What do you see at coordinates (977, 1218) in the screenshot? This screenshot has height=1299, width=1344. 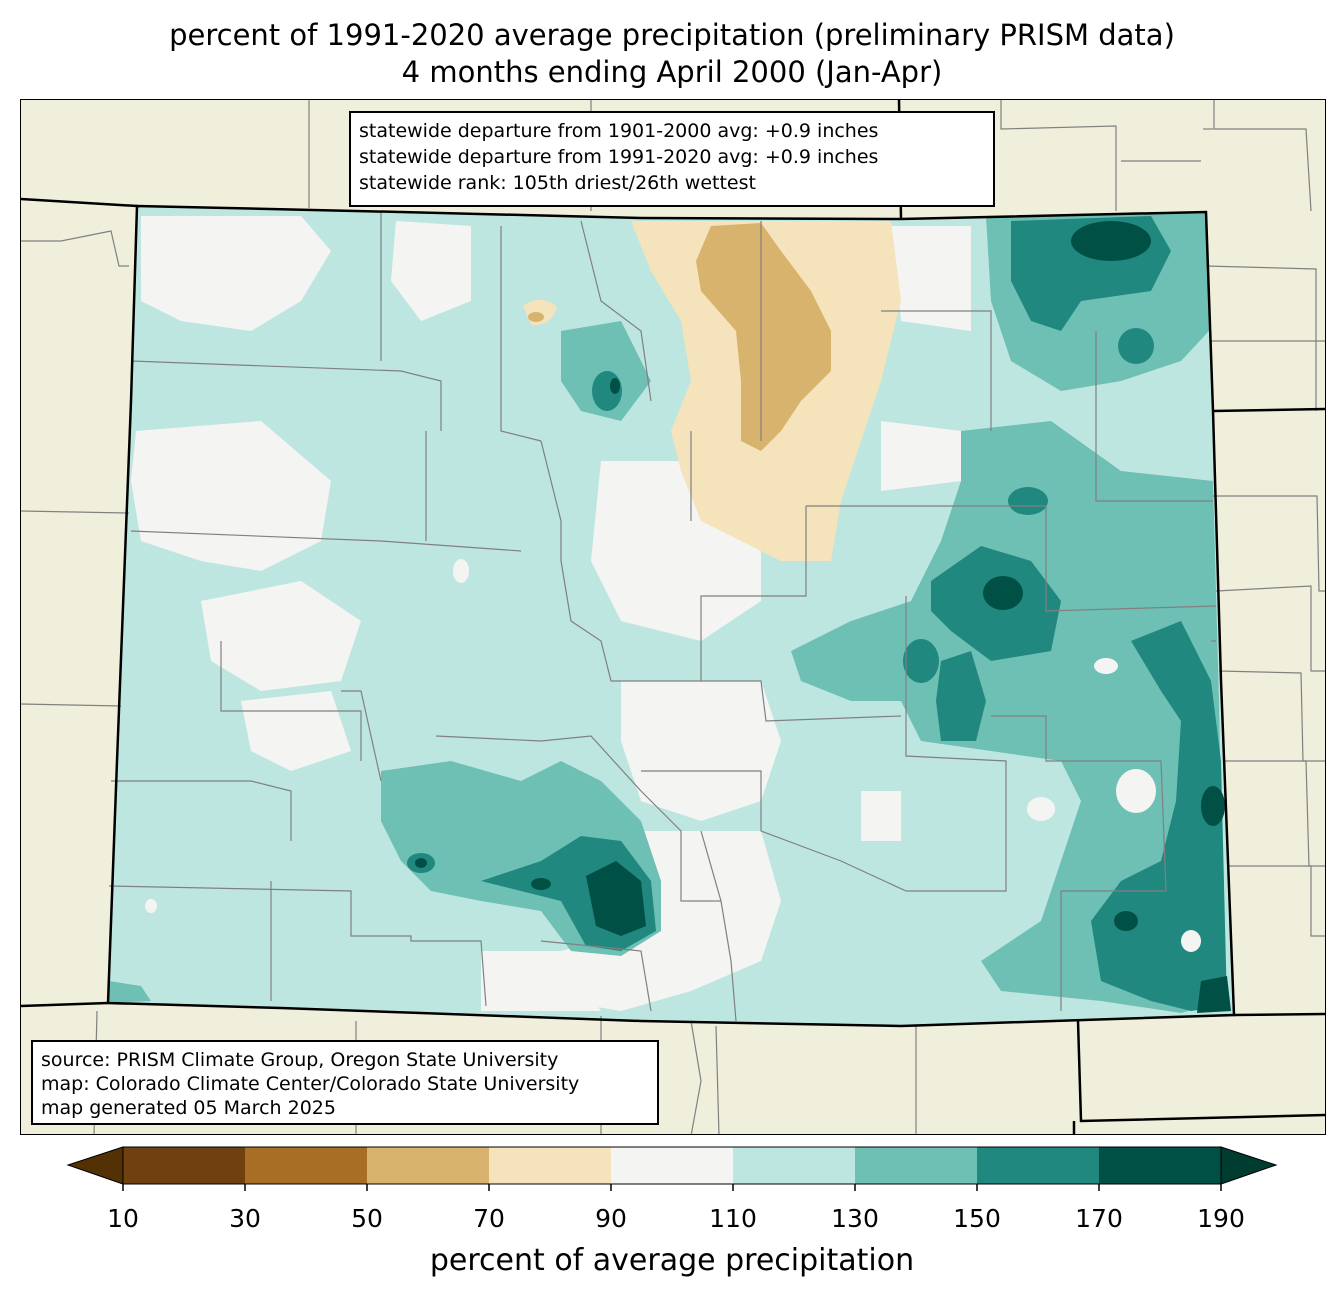 I see `colorbar-tick-label-150: 150` at bounding box center [977, 1218].